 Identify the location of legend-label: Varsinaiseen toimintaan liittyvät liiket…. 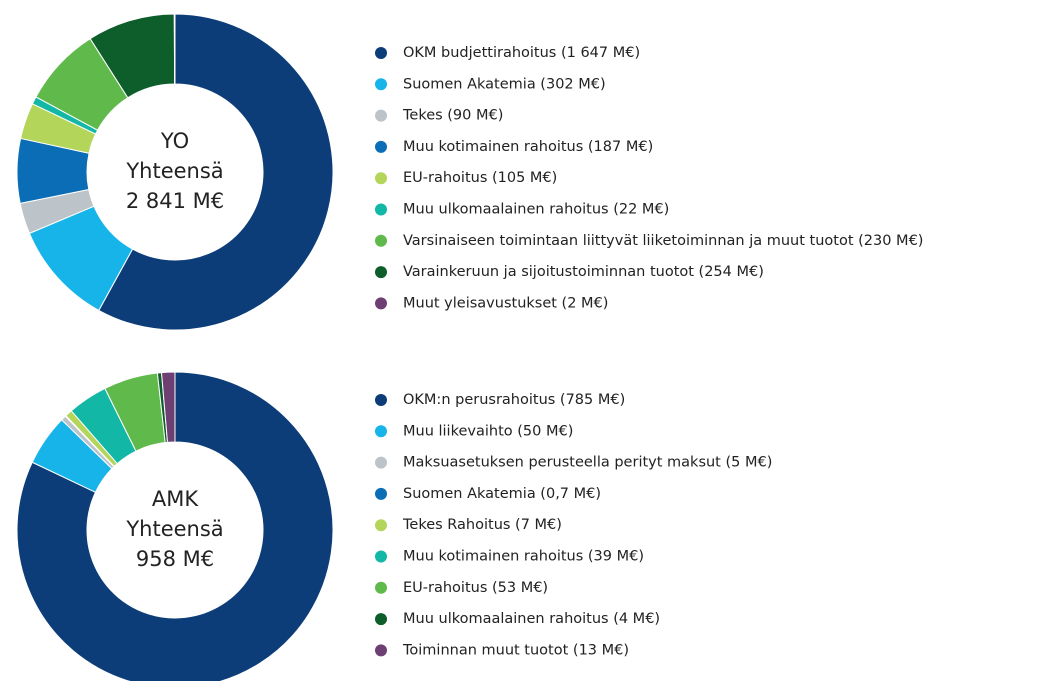
(663, 241).